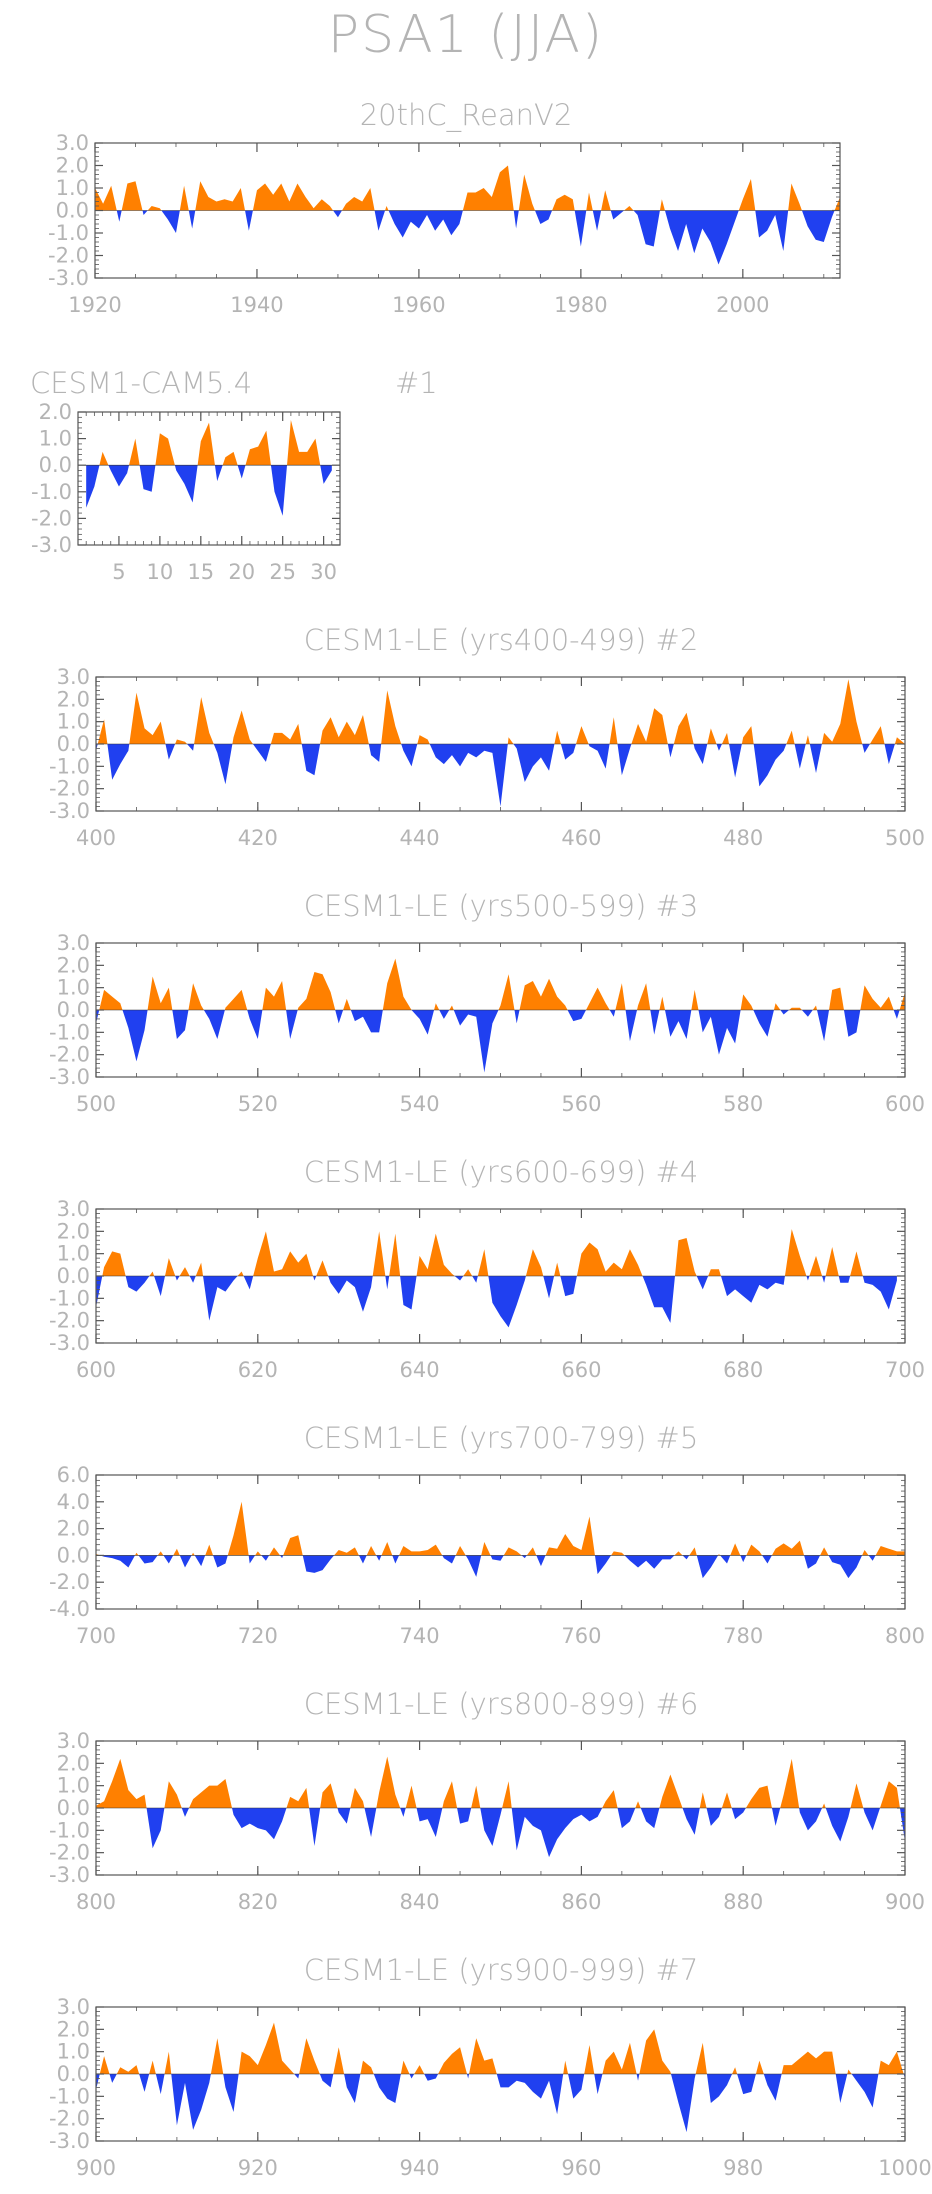 The image size is (932, 2194). I want to click on y-tick-label: -1.0, so click(69, 1298).